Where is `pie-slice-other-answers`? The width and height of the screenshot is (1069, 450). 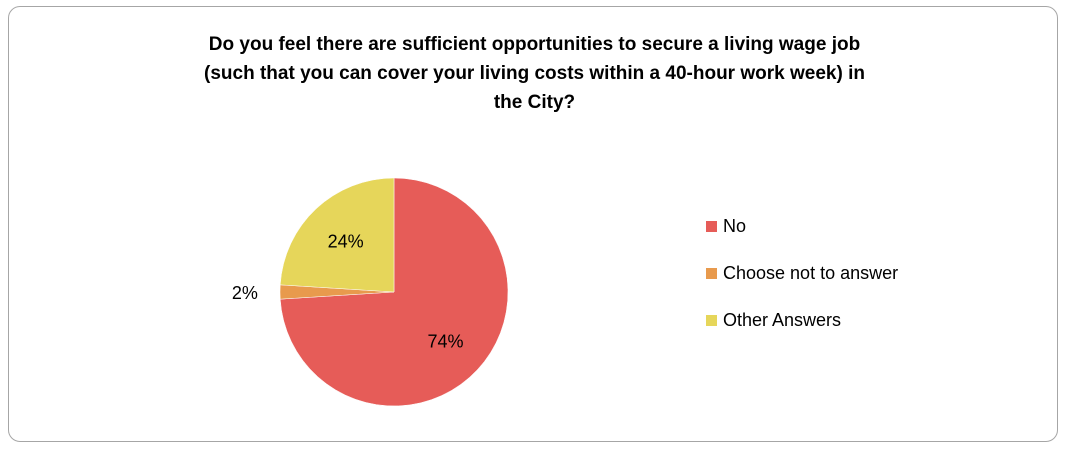
pie-slice-other-answers is located at coordinates (337, 235).